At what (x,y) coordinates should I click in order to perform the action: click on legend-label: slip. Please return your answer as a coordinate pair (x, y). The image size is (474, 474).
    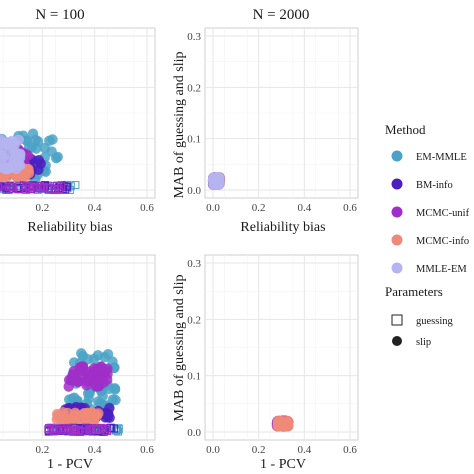
    Looking at the image, I should click on (423, 342).